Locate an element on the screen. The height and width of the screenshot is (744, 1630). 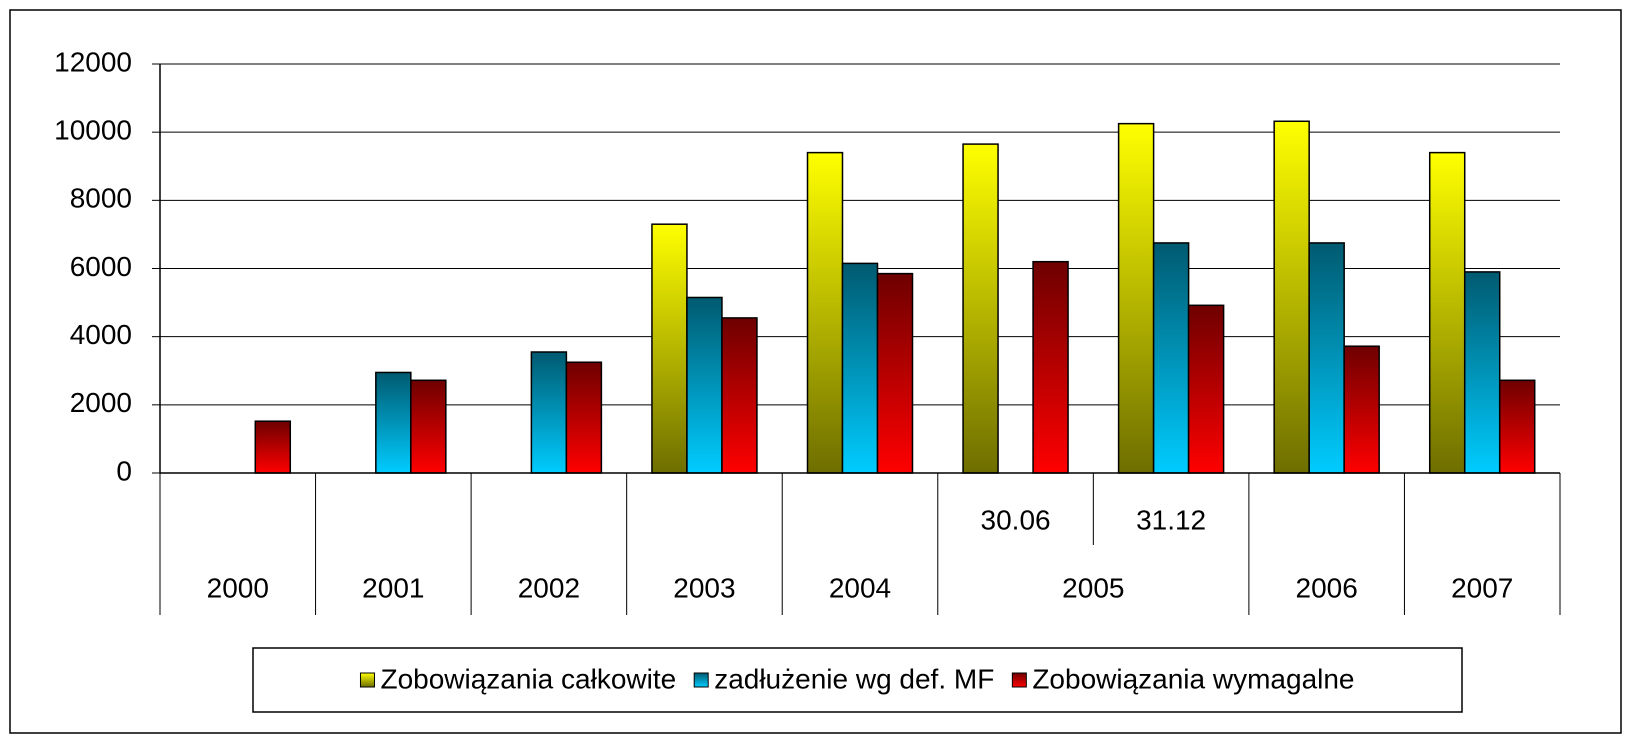
x-tick-label: 2007 is located at coordinates (1482, 587).